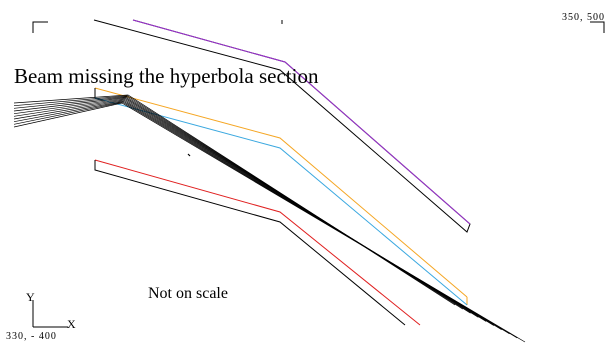 The height and width of the screenshot is (350, 615). What do you see at coordinates (31, 336) in the screenshot?
I see `corner-coordinate-bottom-left: 330, - 400` at bounding box center [31, 336].